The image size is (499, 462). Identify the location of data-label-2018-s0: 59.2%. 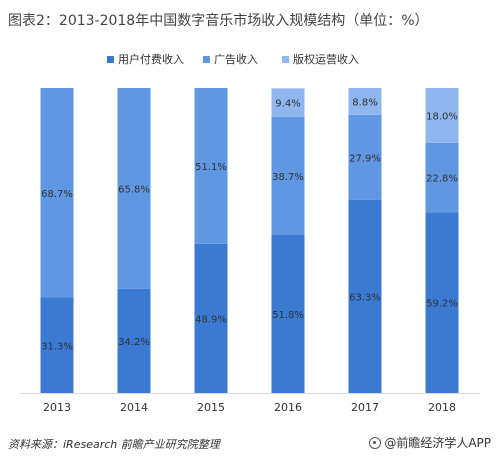
(442, 304).